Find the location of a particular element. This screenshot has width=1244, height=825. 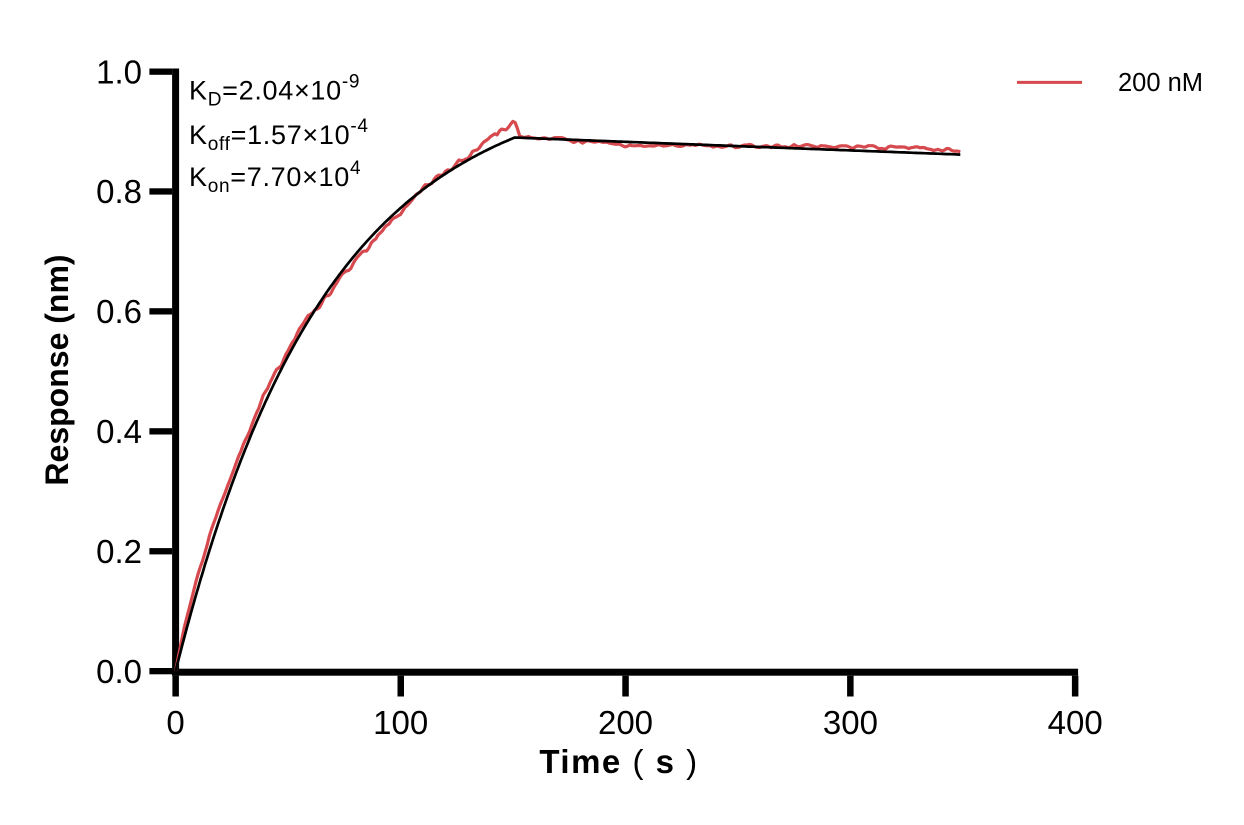

svg-text: Time ( s ) is located at coordinates (618, 761).